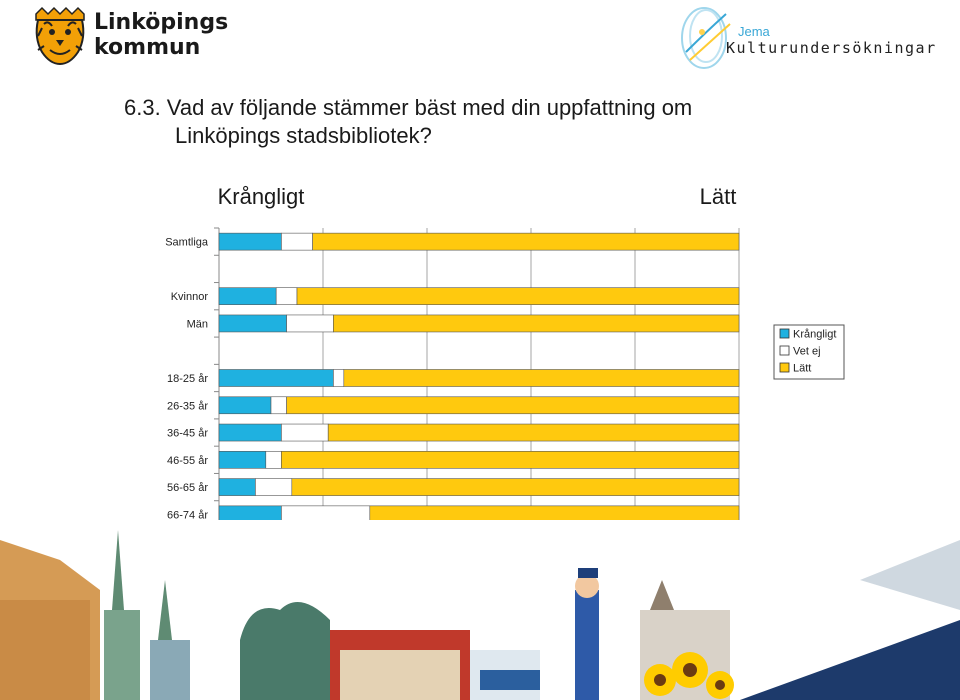 The height and width of the screenshot is (700, 960). Describe the element at coordinates (161, 22) in the screenshot. I see `brand-line-1: Linköpings` at that location.